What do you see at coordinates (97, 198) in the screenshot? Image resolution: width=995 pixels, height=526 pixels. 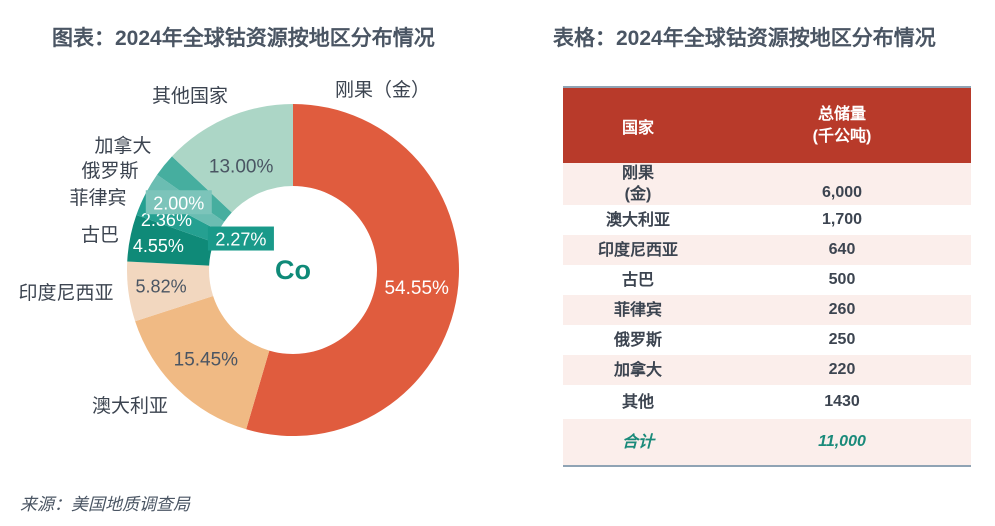 I see `category-label: 菲律宾` at bounding box center [97, 198].